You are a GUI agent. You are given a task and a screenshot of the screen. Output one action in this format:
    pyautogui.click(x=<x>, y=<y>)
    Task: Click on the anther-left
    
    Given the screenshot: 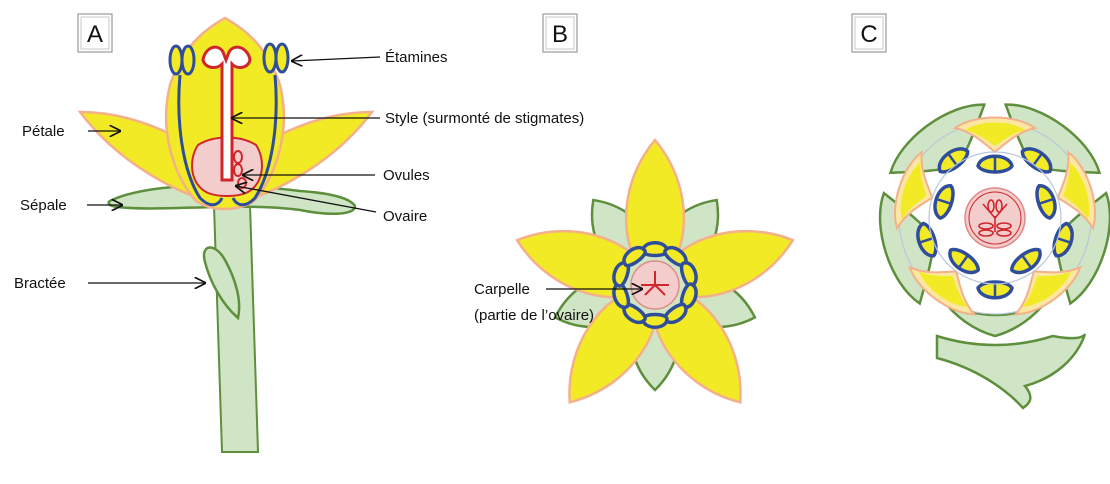 What is the action you would take?
    pyautogui.click(x=182, y=60)
    